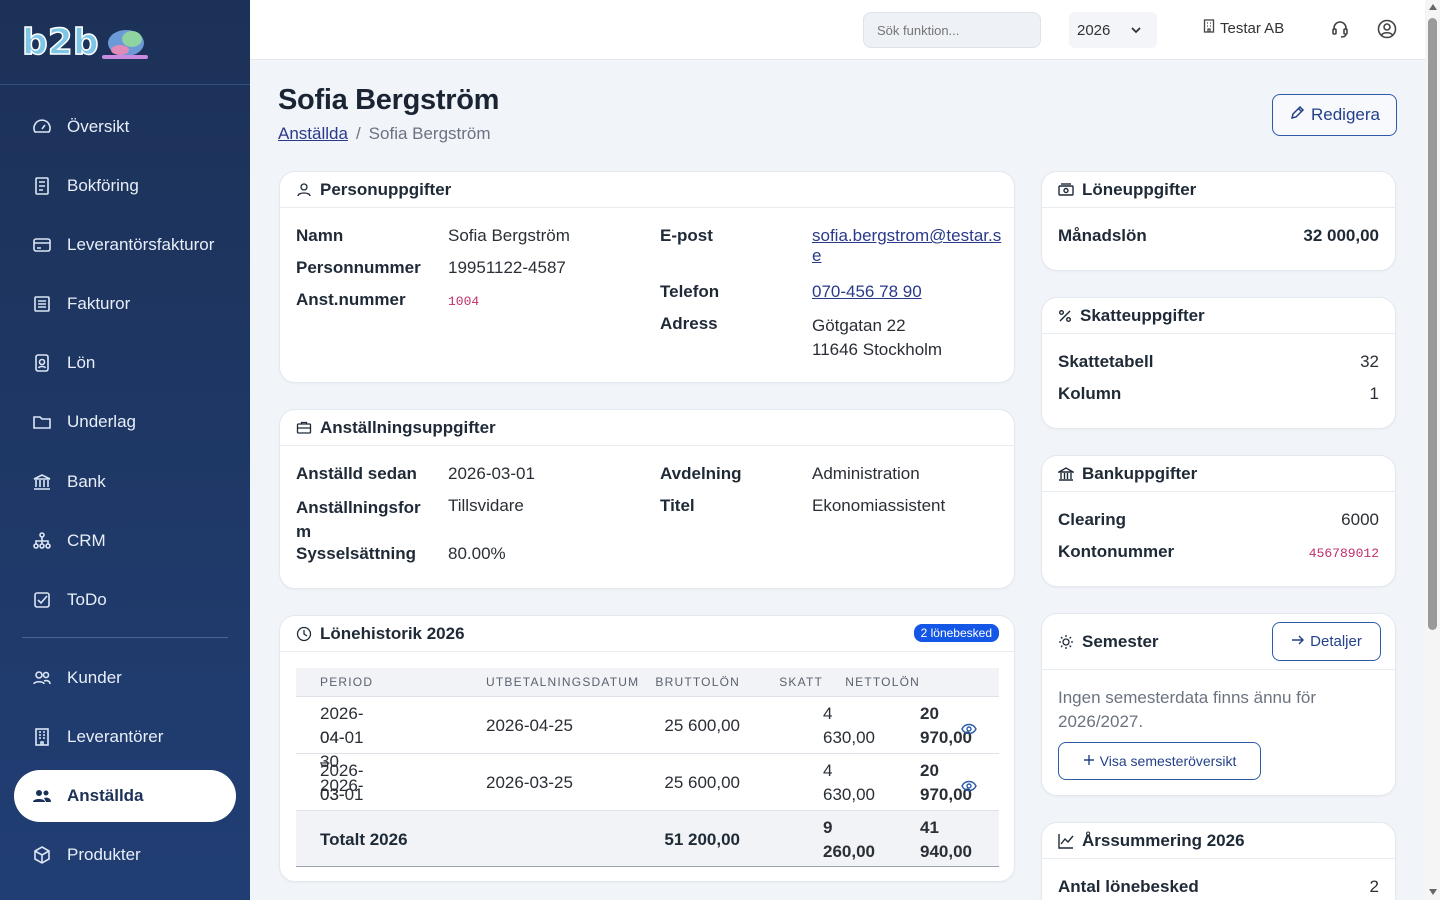 The height and width of the screenshot is (900, 1440). What do you see at coordinates (1345, 114) in the screenshot?
I see `edit-button-label: Redigera` at bounding box center [1345, 114].